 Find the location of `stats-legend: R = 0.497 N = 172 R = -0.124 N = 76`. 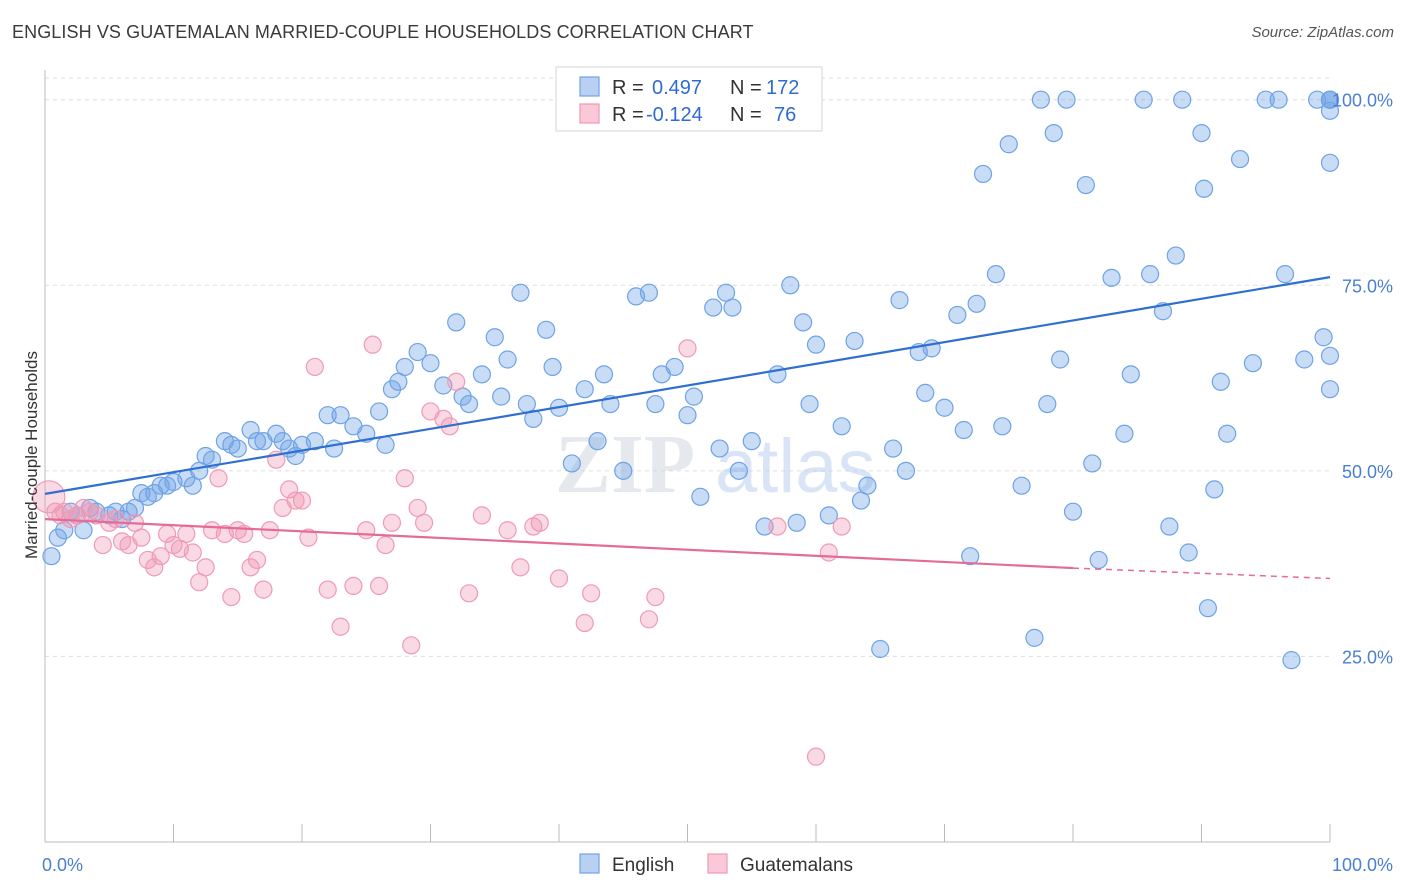

stats-legend: R = 0.497 N = 172 R = -0.124 N = 76 is located at coordinates (689, 99).